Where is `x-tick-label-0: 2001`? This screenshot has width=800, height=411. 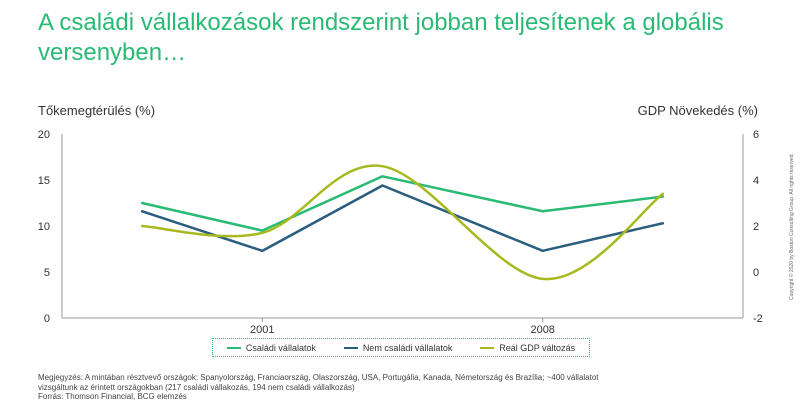
x-tick-label-0: 2001 is located at coordinates (262, 330).